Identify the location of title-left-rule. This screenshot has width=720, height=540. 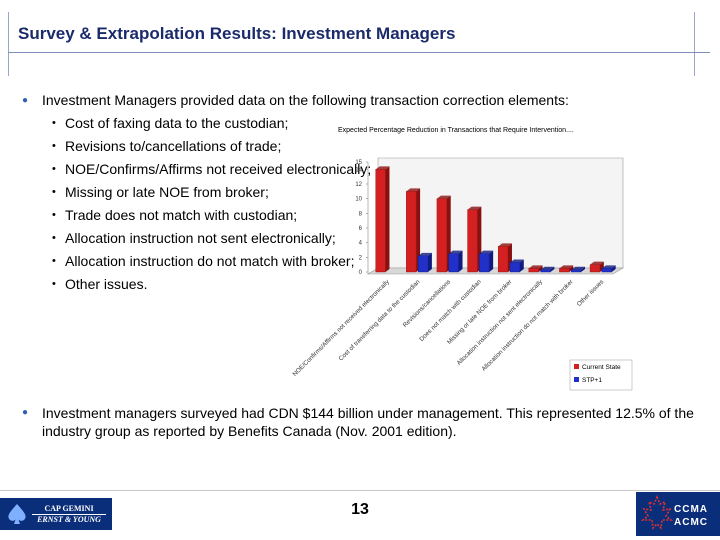
(8, 44).